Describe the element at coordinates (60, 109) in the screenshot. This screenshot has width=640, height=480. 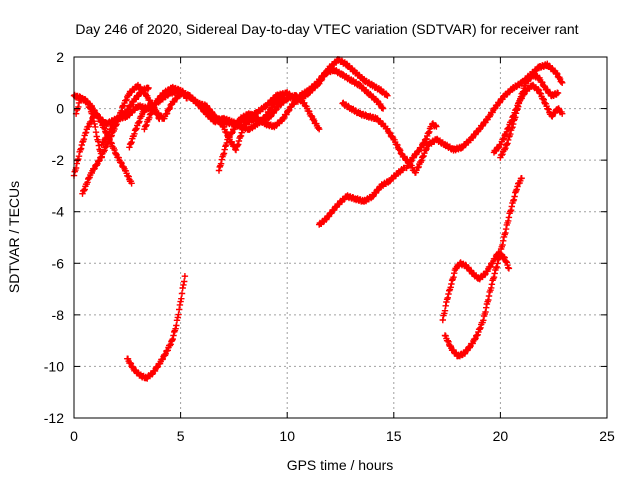
I see `y-tick-label: 0` at that location.